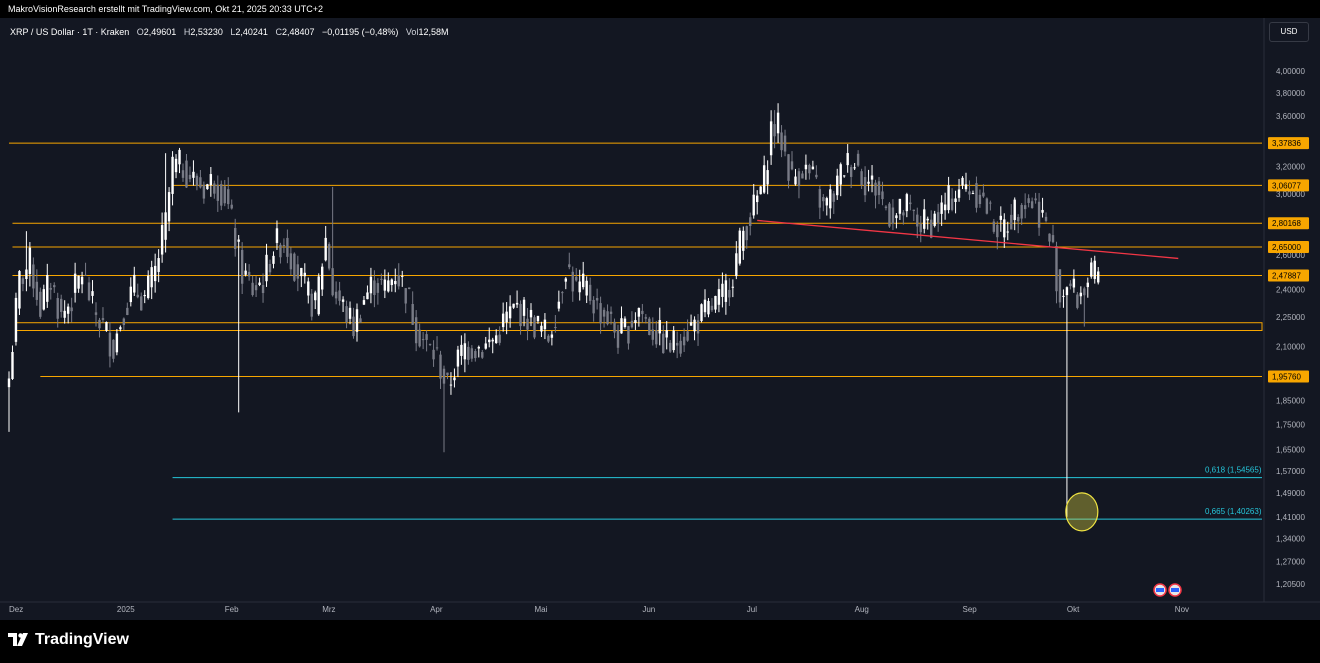 This screenshot has width=1320, height=663. I want to click on price-level-tag-label: 2,80168, so click(1286, 223).